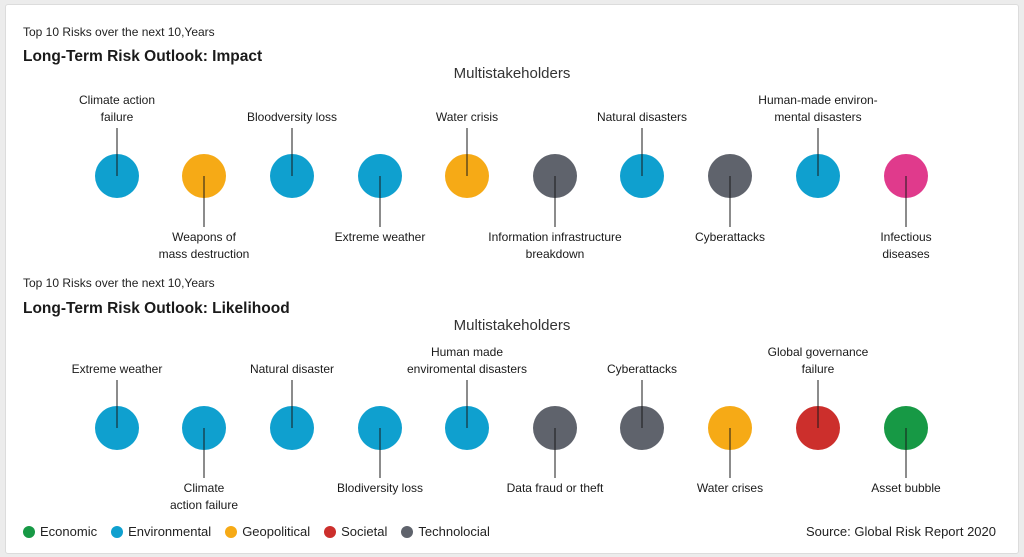  I want to click on legend-item: Societal, so click(355, 531).